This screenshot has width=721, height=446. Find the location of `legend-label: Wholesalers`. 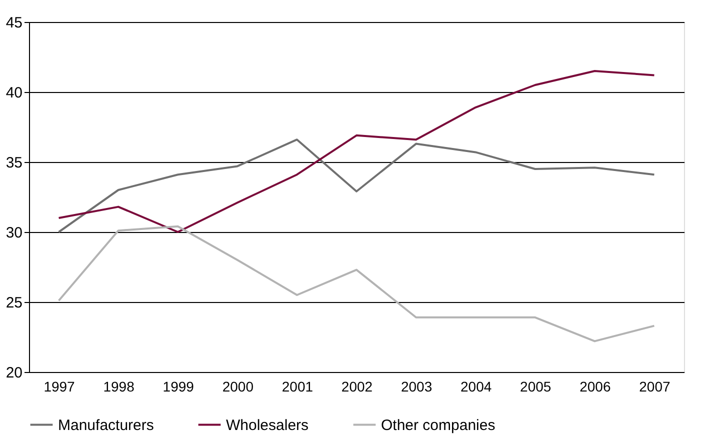

legend-label: Wholesalers is located at coordinates (267, 425).